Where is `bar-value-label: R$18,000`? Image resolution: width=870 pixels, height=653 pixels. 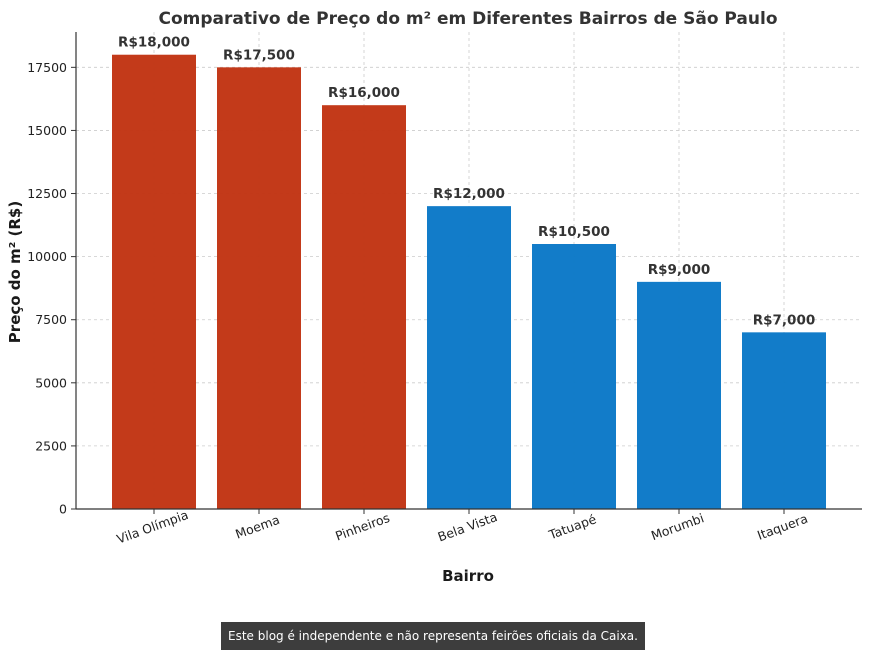 bar-value-label: R$18,000 is located at coordinates (154, 43).